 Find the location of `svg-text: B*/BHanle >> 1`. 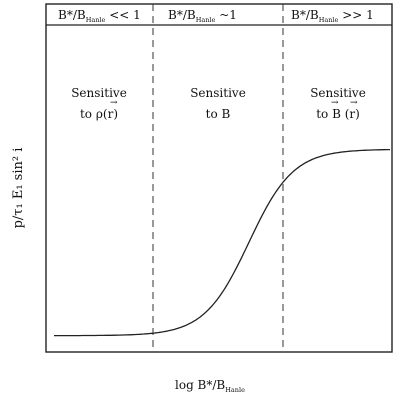

svg-text: B*/BHanle >> 1 is located at coordinates (332, 16).